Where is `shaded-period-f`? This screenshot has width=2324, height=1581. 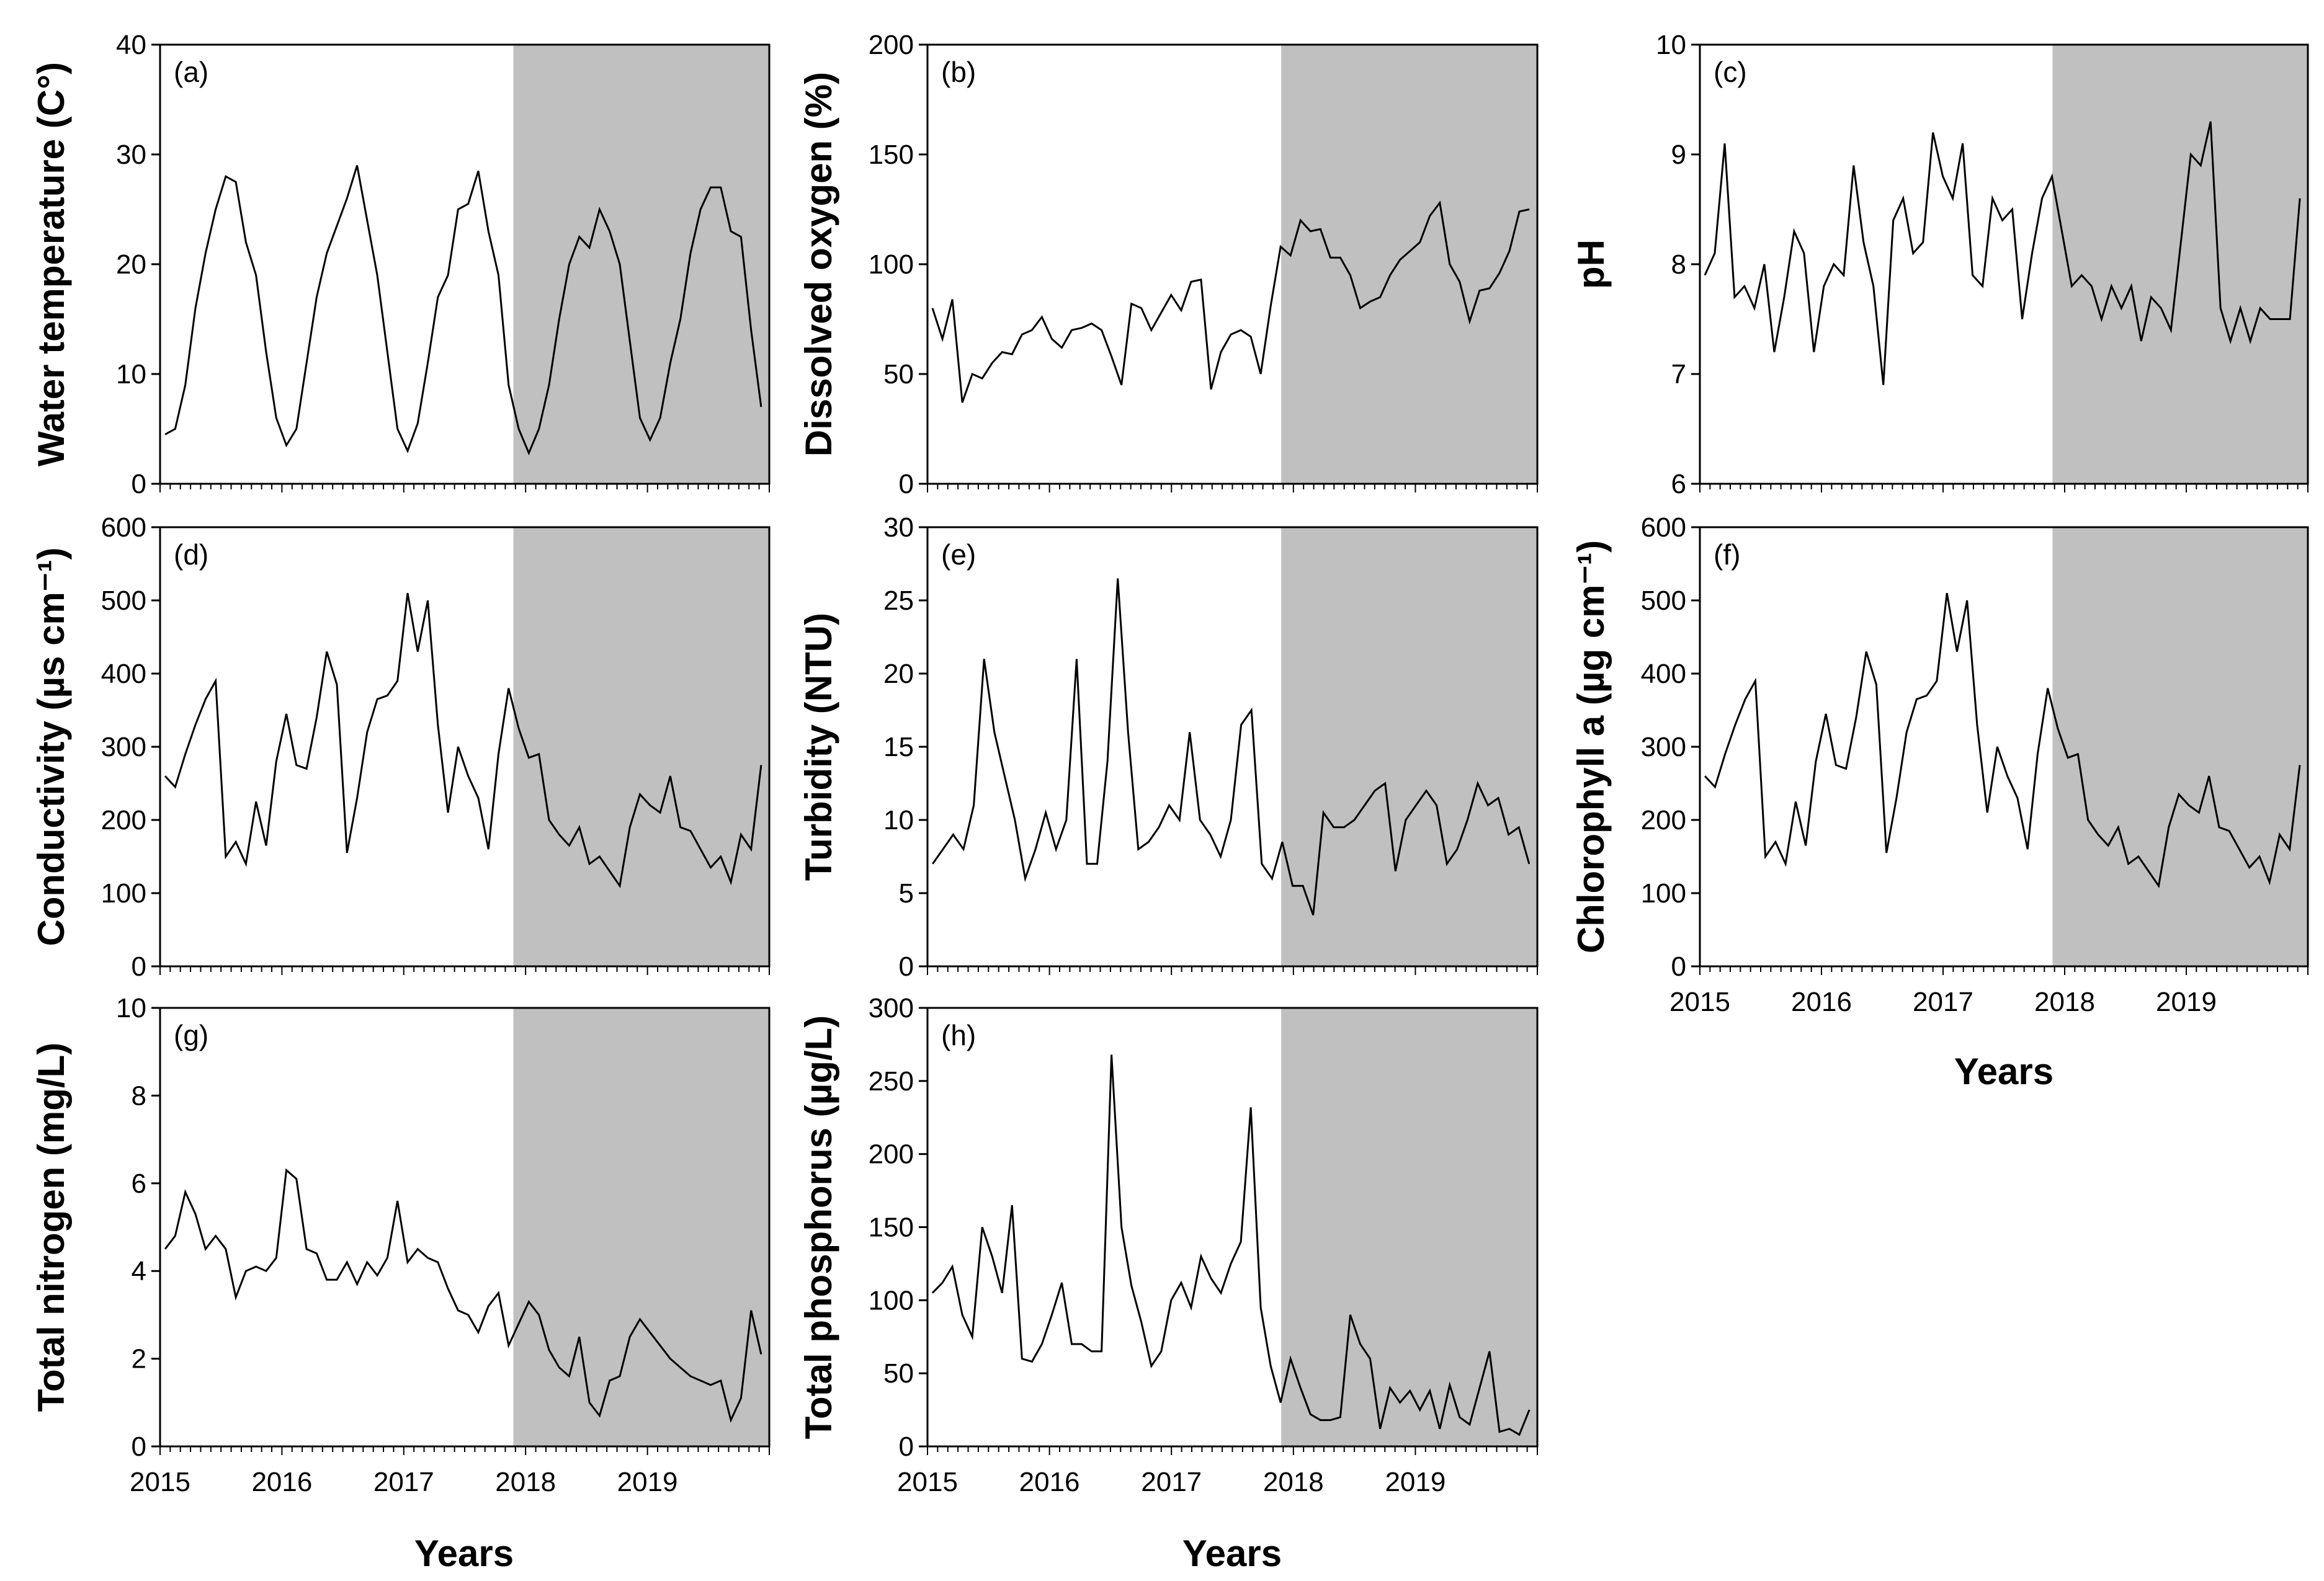 shaded-period-f is located at coordinates (2180, 746).